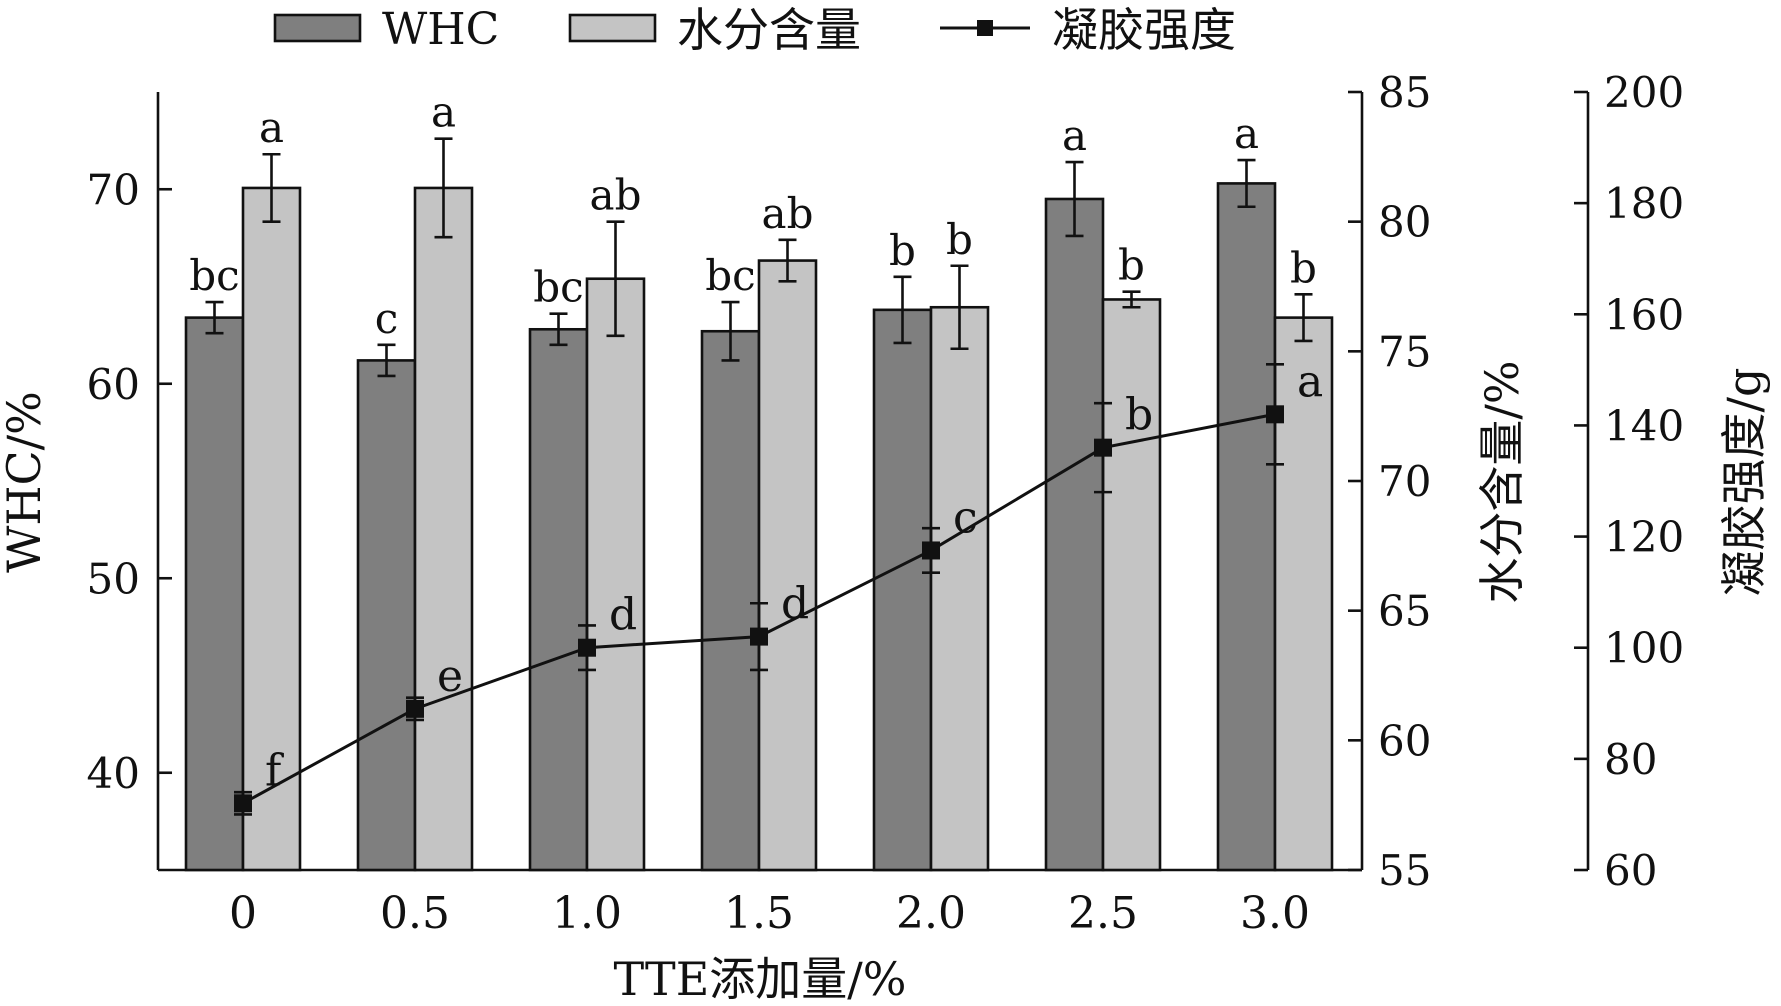  Describe the element at coordinates (1103, 913) in the screenshot. I see `x-axis-tick-label: 2.5` at that location.